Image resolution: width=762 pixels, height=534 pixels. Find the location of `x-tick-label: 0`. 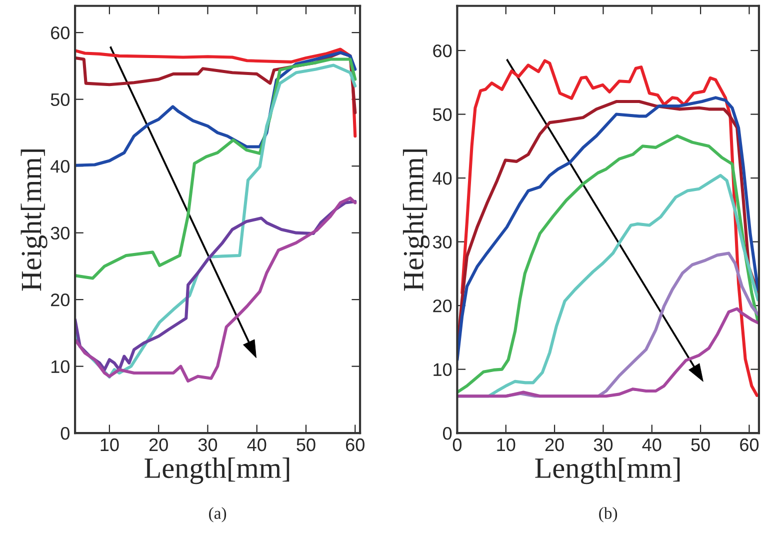

x-tick-label: 0 is located at coordinates (457, 445).